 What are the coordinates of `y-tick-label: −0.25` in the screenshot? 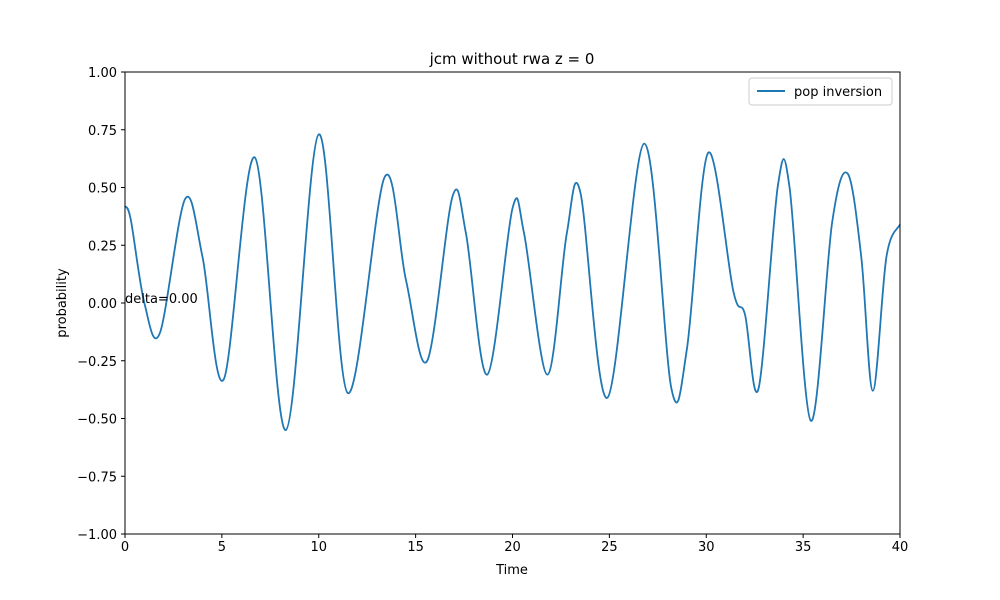 It's located at (97, 362).